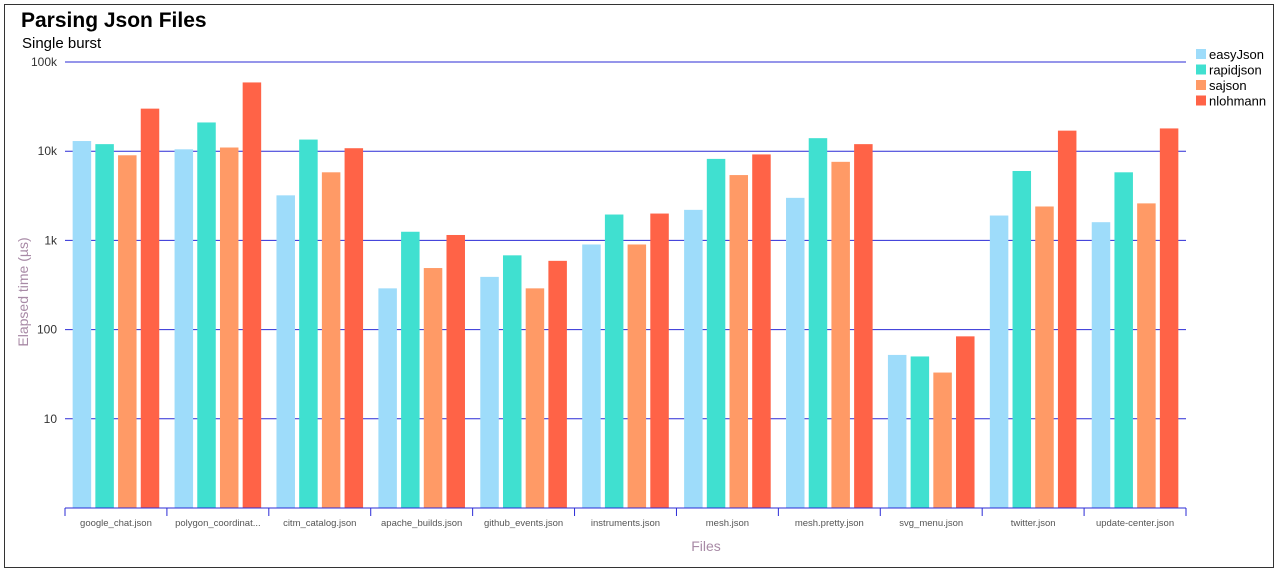 Image resolution: width=1280 pixels, height=574 pixels. I want to click on legend-swatch-easyjson, so click(1201, 54).